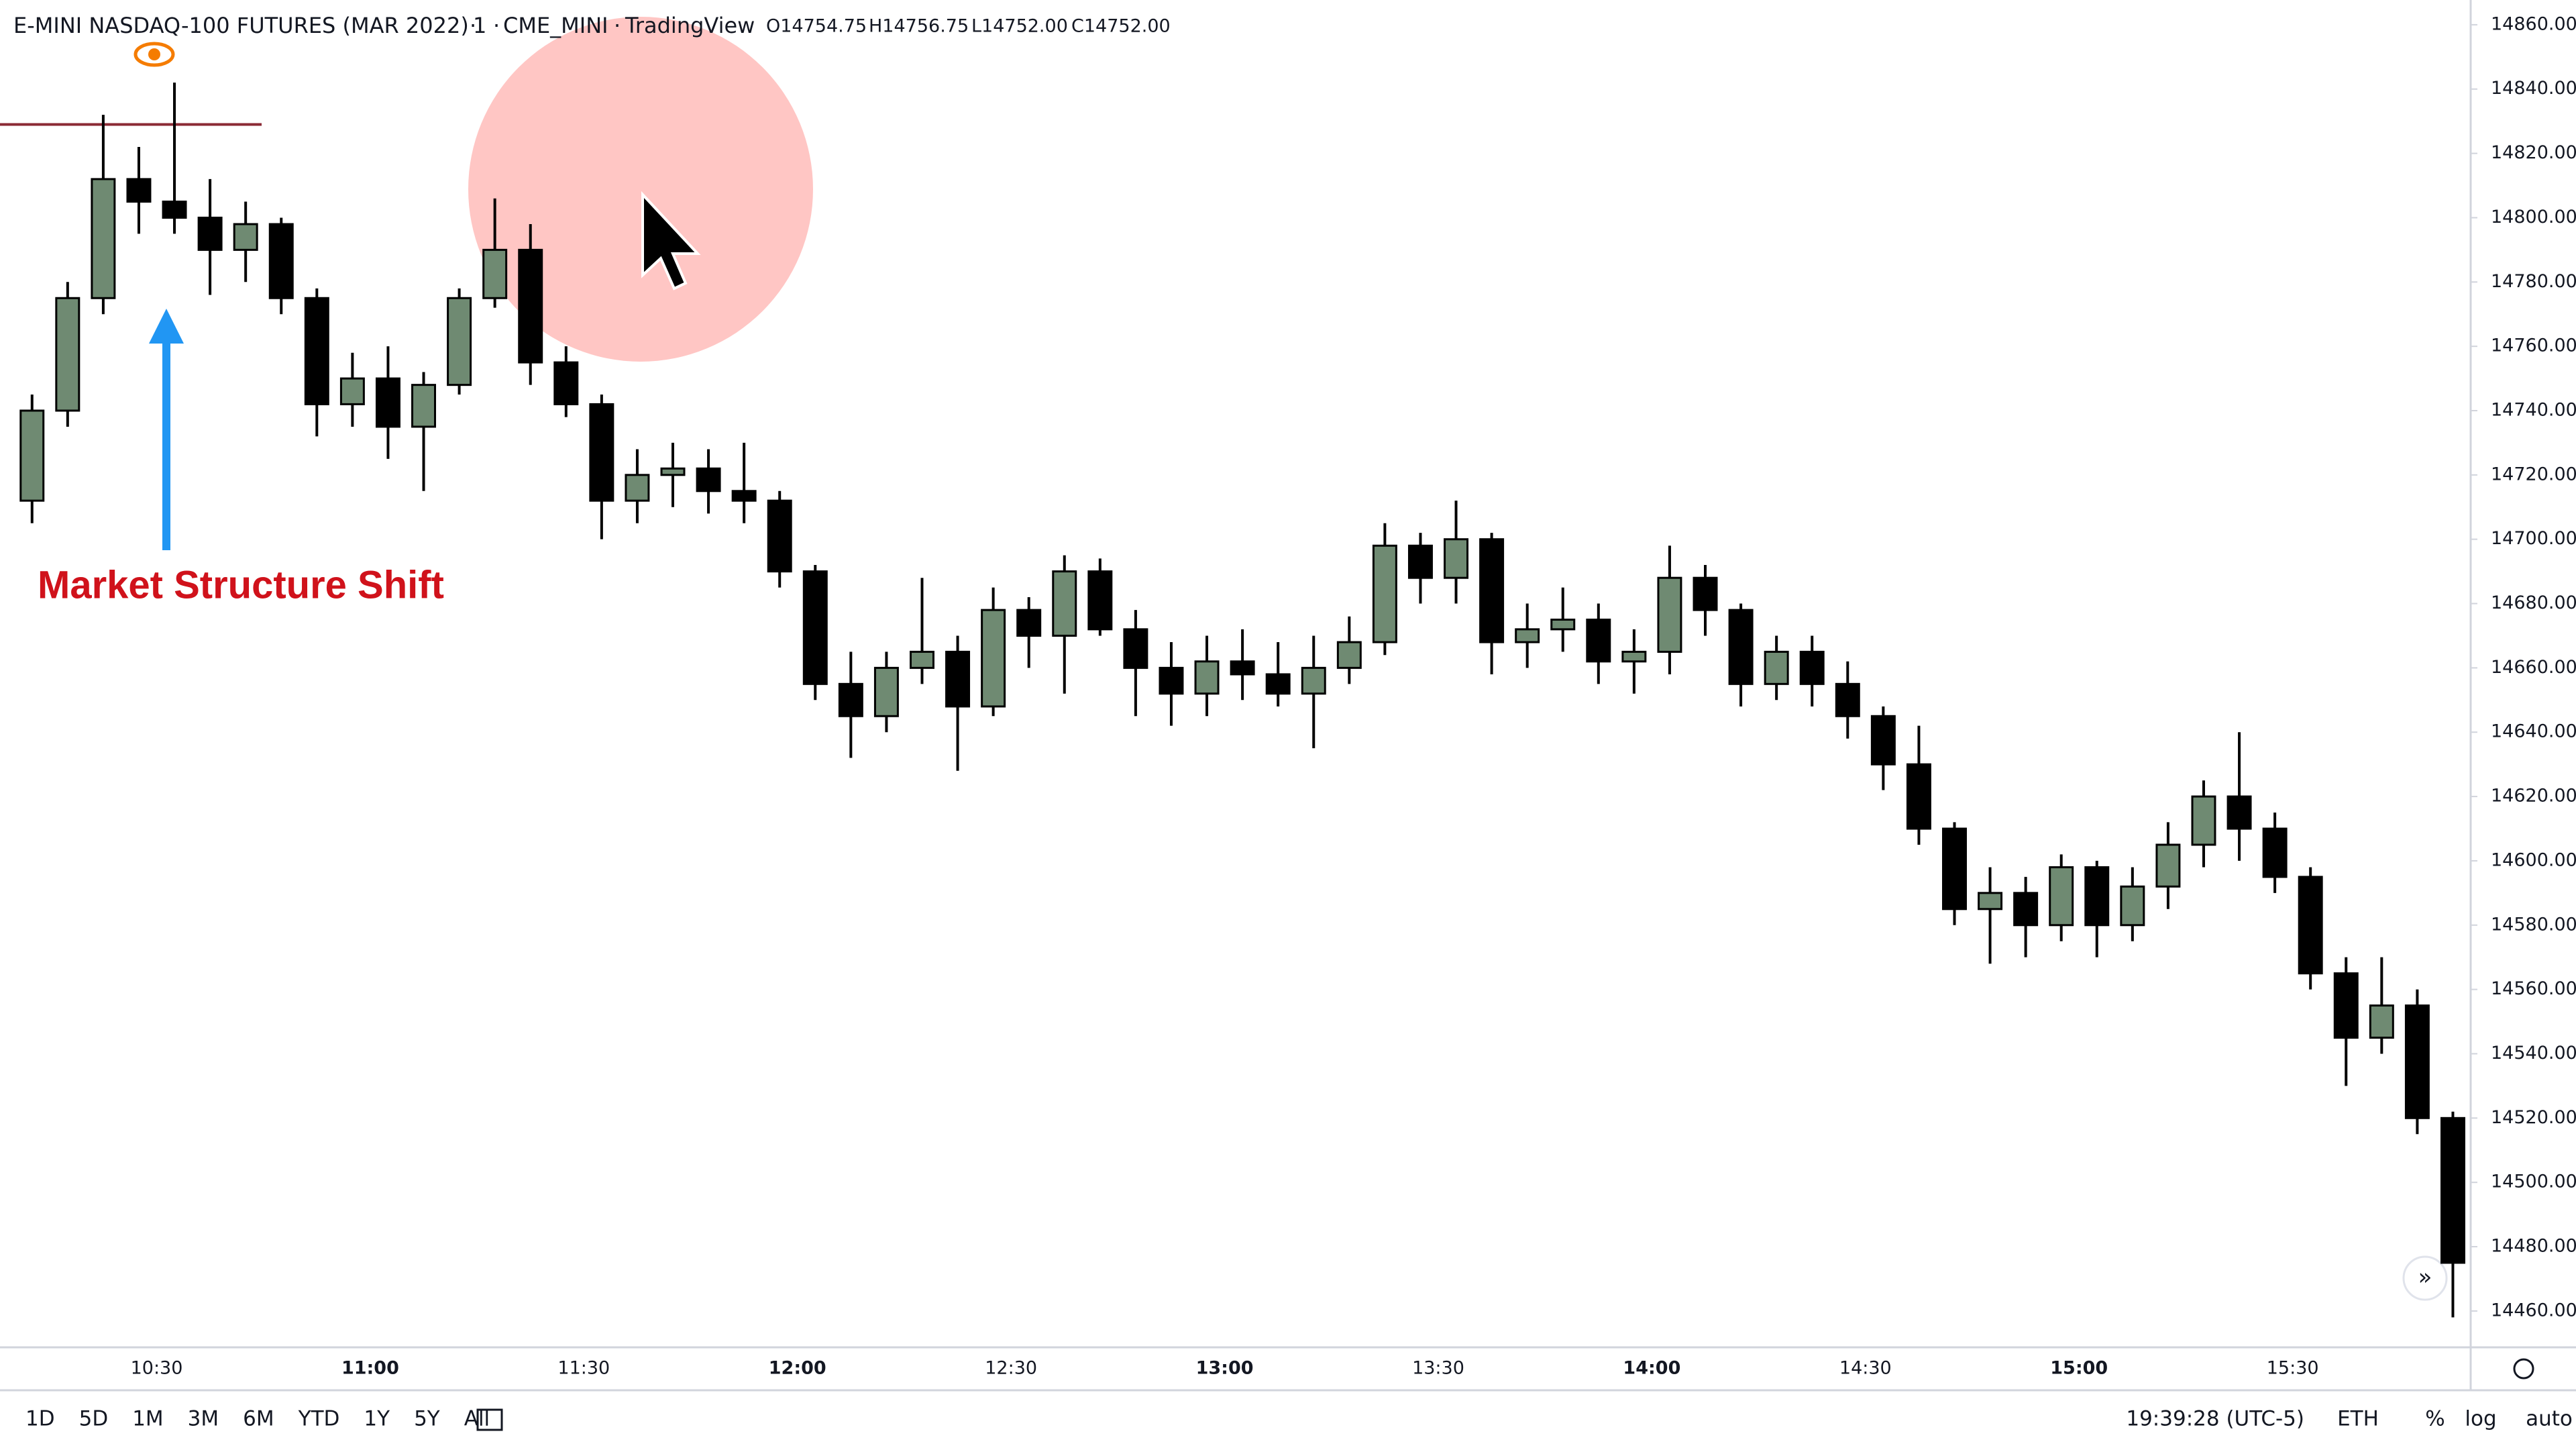 The width and height of the screenshot is (2576, 1452). What do you see at coordinates (370, 1368) in the screenshot?
I see `x-tick-label: 11:00` at bounding box center [370, 1368].